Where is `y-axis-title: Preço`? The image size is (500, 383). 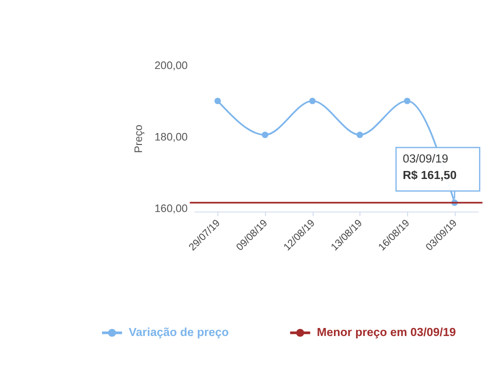 y-axis-title: Preço is located at coordinates (138, 139).